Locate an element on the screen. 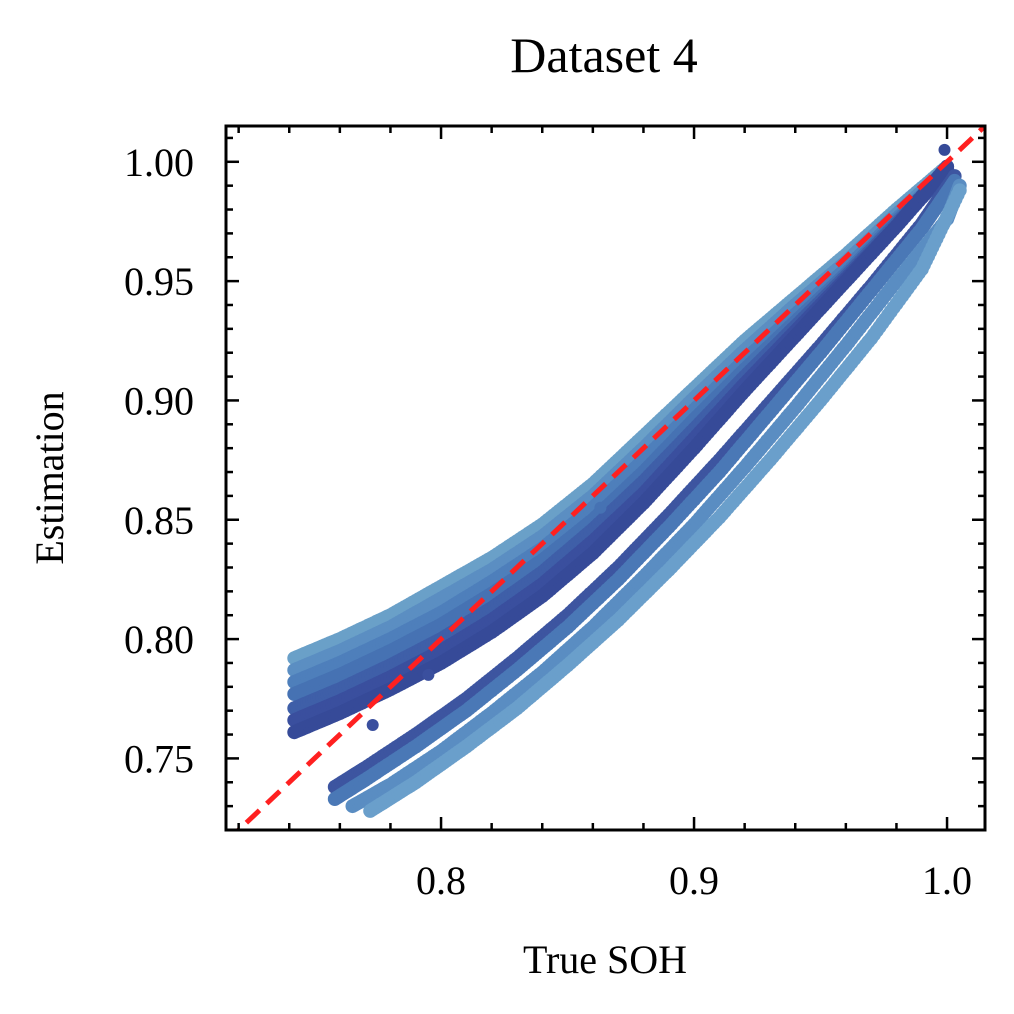  y-tick-label: 0.85 is located at coordinates (159, 520).